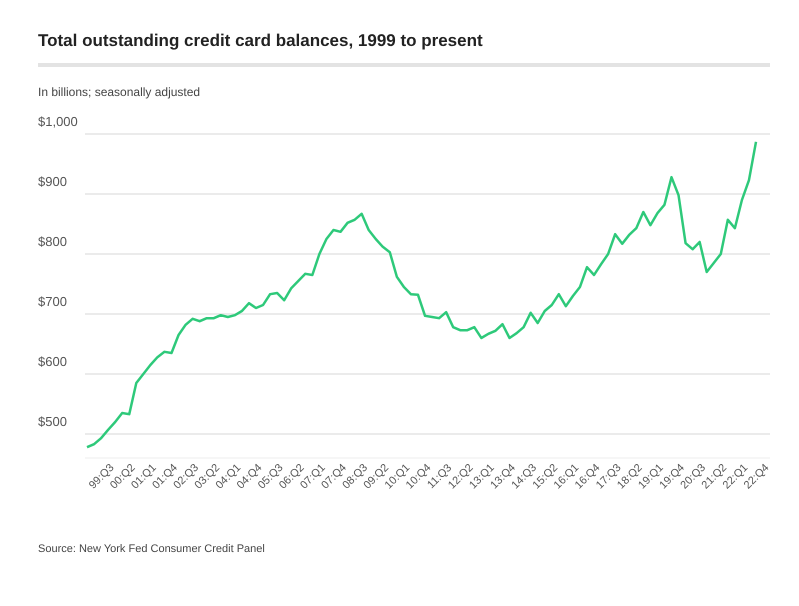 This screenshot has height=606, width=799. What do you see at coordinates (52, 361) in the screenshot?
I see `y-tick-label: $600` at bounding box center [52, 361].